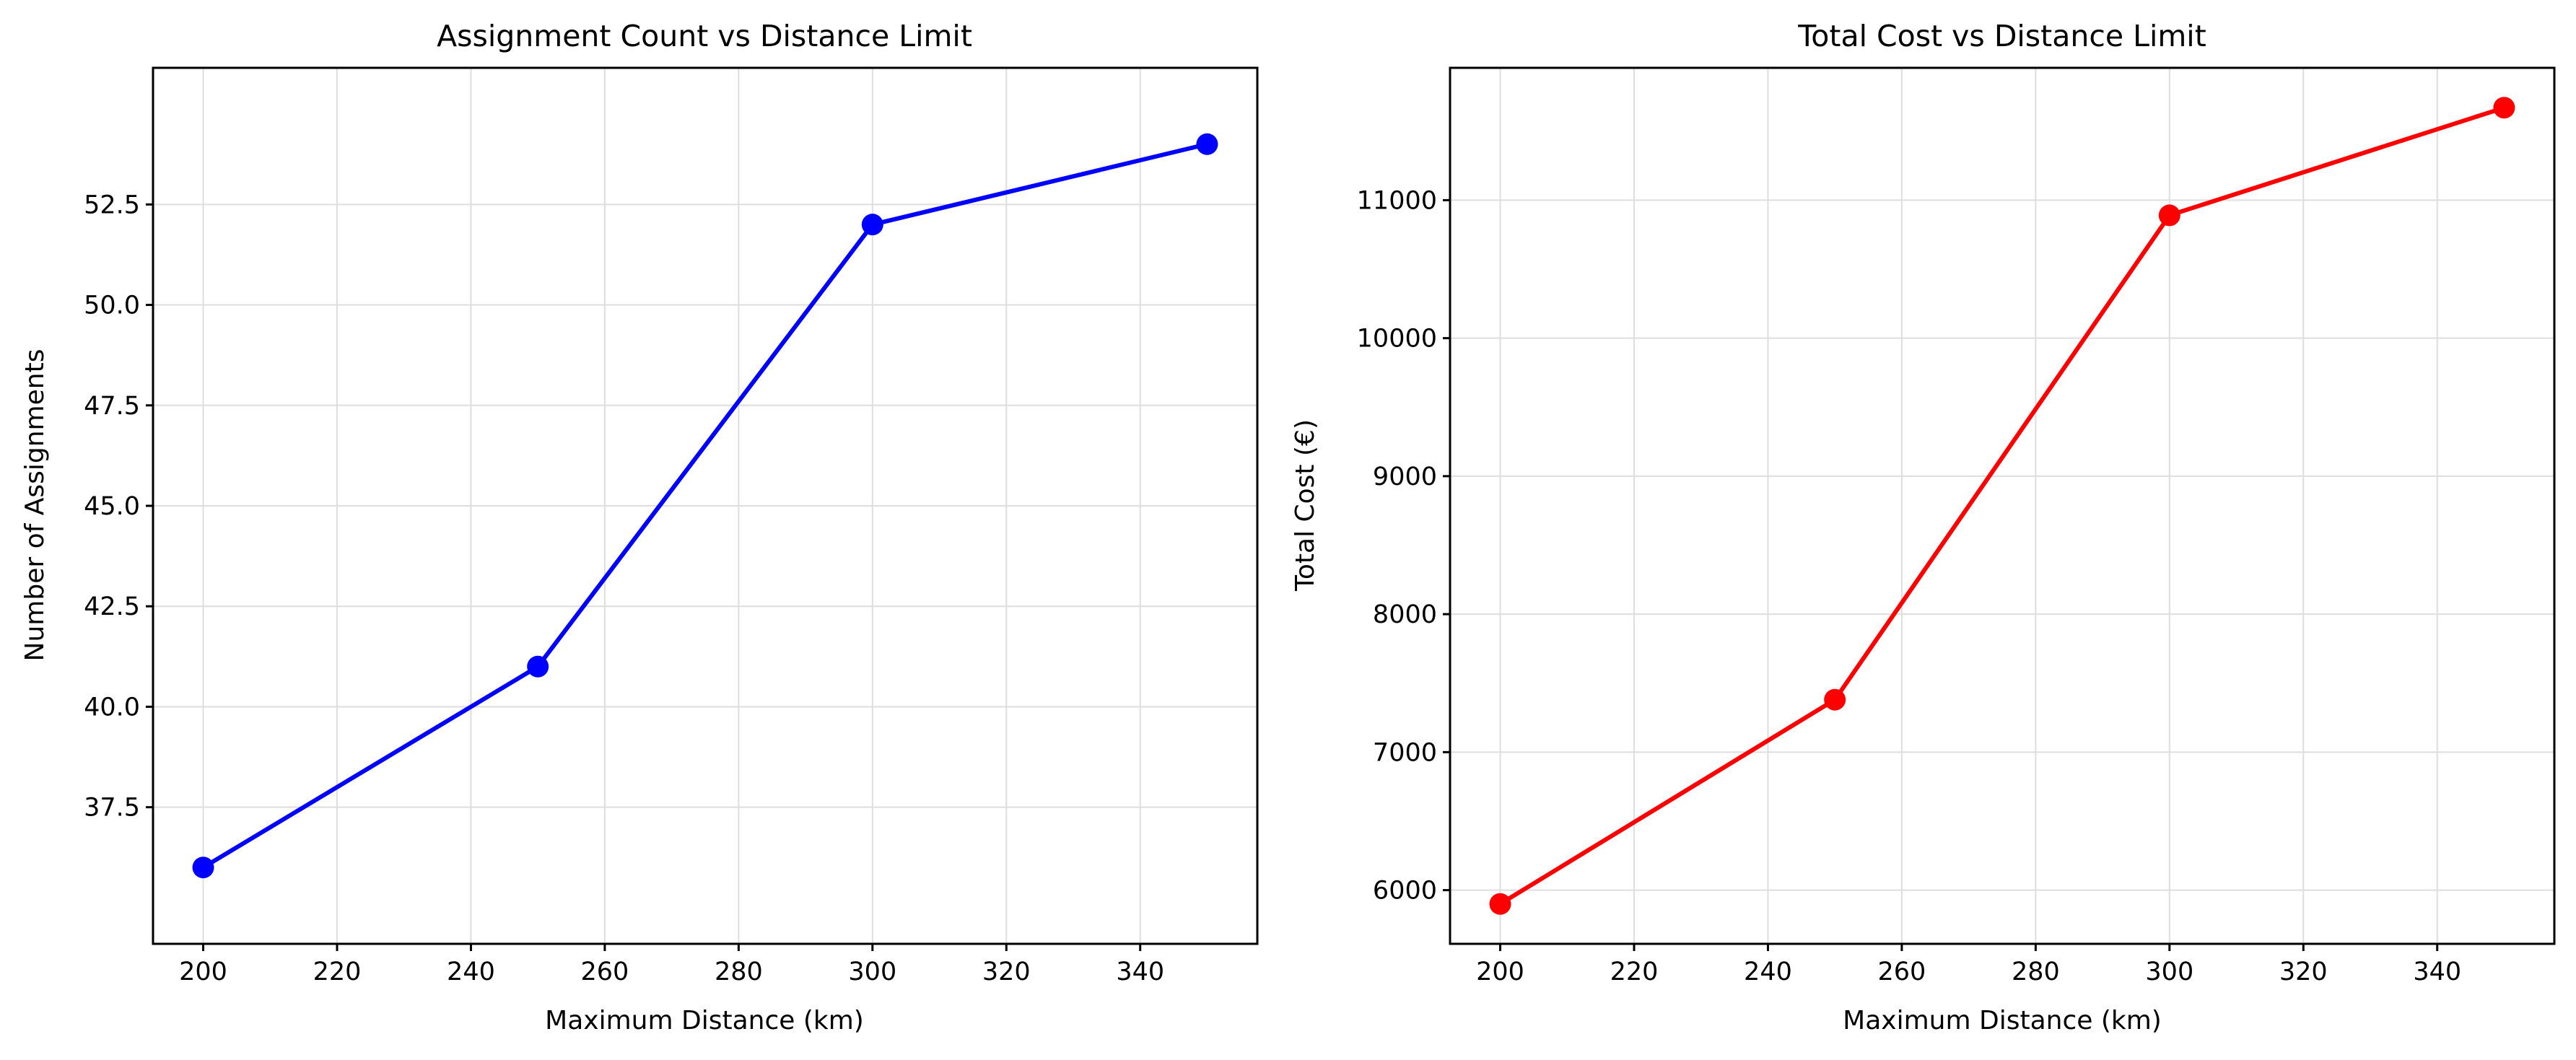  Describe the element at coordinates (112, 406) in the screenshot. I see `y-tick-label: 47.5` at that location.